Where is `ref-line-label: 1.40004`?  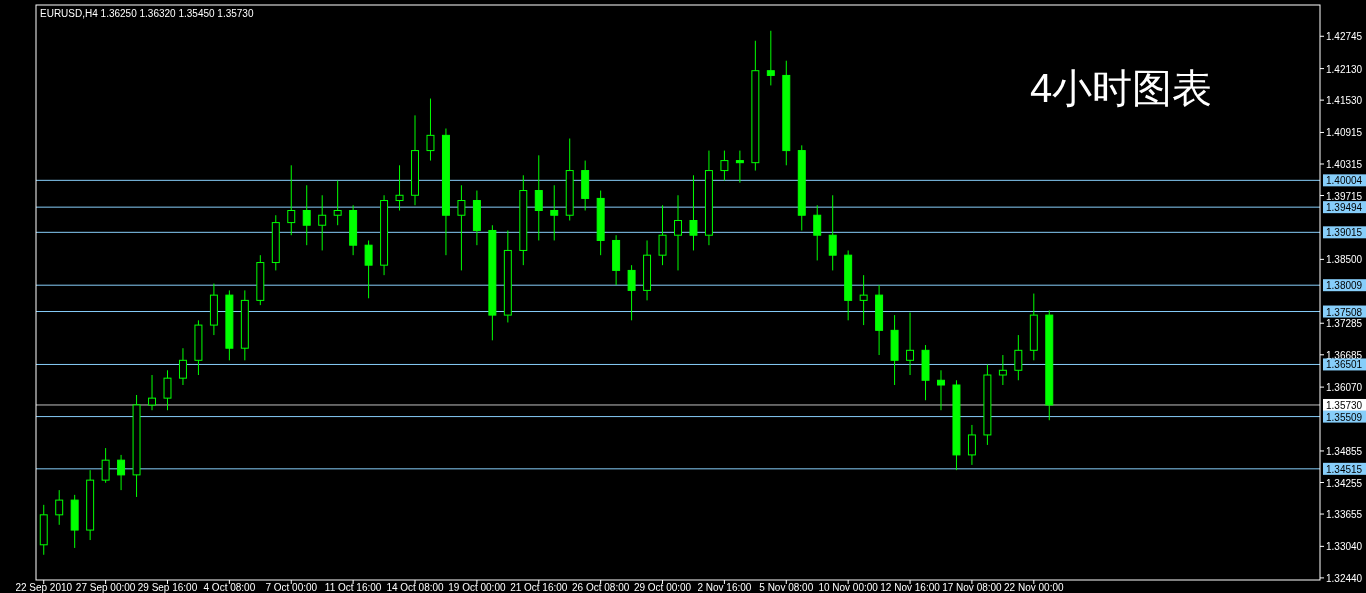
ref-line-label: 1.40004 is located at coordinates (1344, 181).